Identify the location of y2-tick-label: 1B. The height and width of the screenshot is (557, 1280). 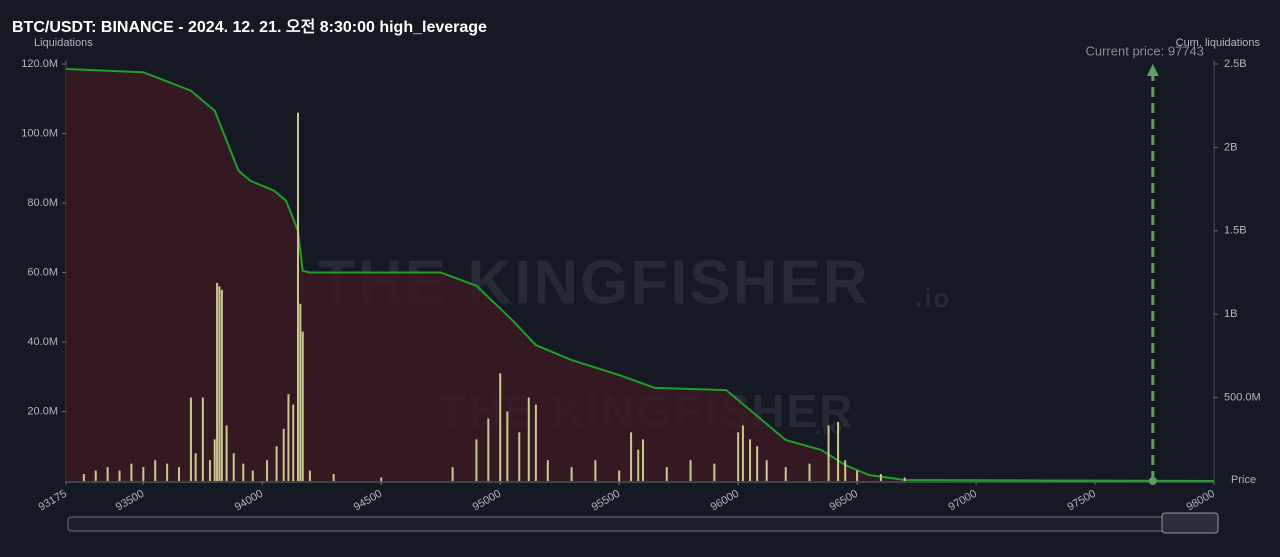
(1230, 314).